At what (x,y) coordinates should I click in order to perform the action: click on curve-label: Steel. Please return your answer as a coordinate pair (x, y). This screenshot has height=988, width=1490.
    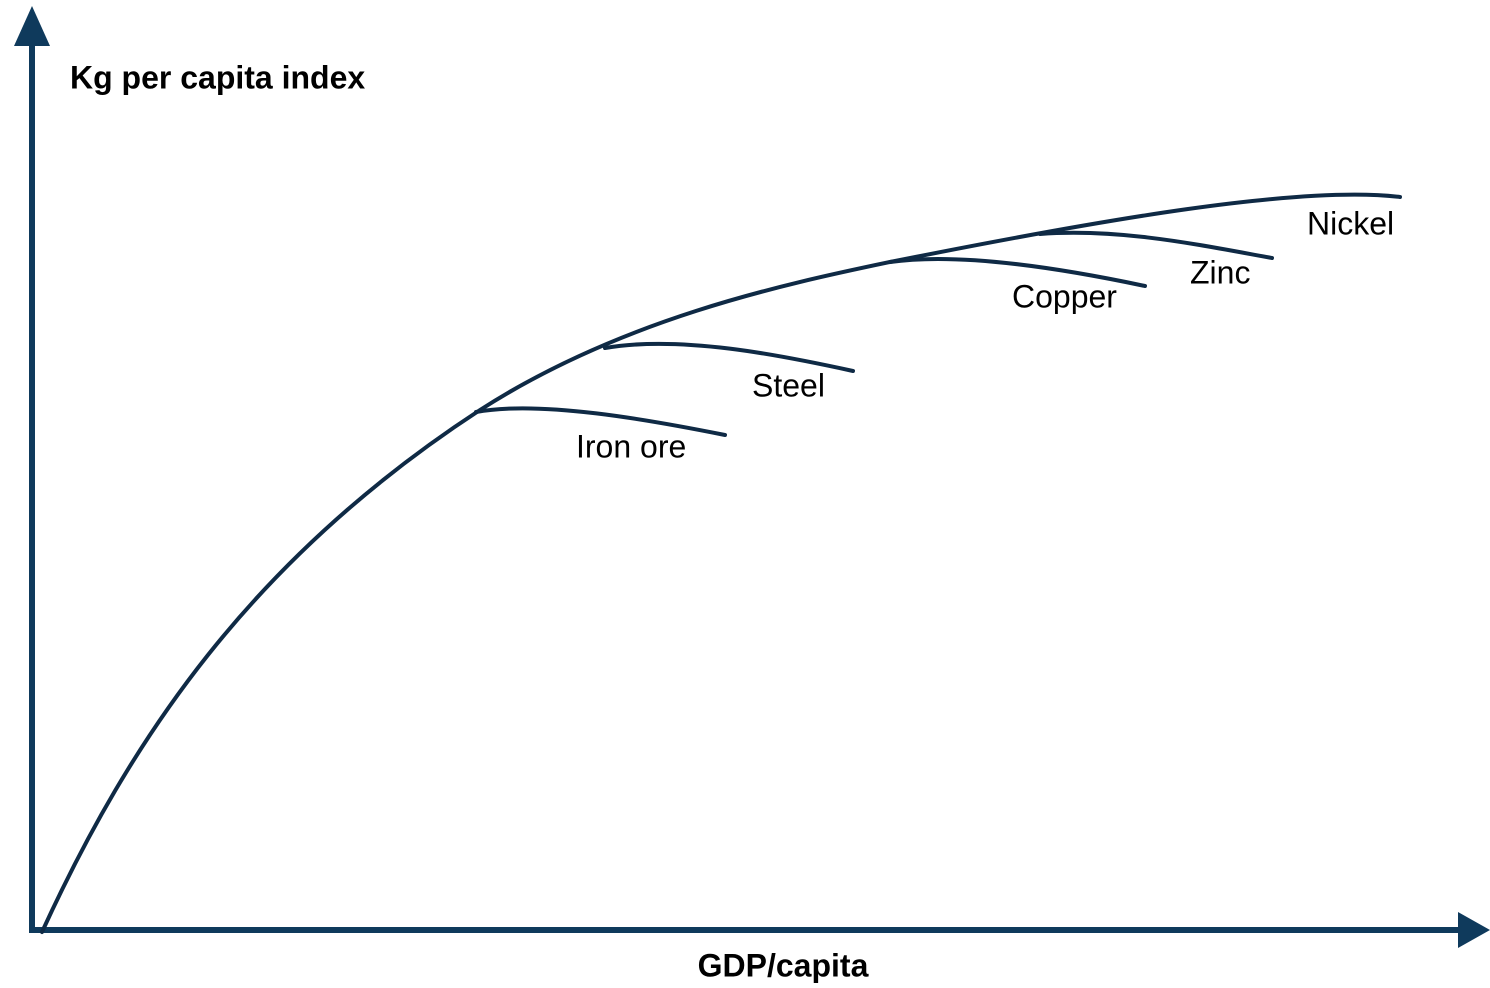
    Looking at the image, I should click on (788, 385).